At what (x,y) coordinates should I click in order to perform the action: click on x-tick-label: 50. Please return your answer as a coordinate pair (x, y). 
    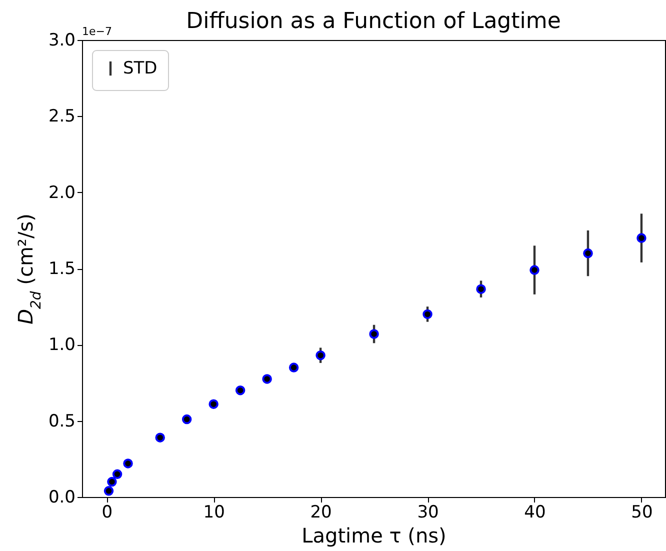
    Looking at the image, I should click on (642, 512).